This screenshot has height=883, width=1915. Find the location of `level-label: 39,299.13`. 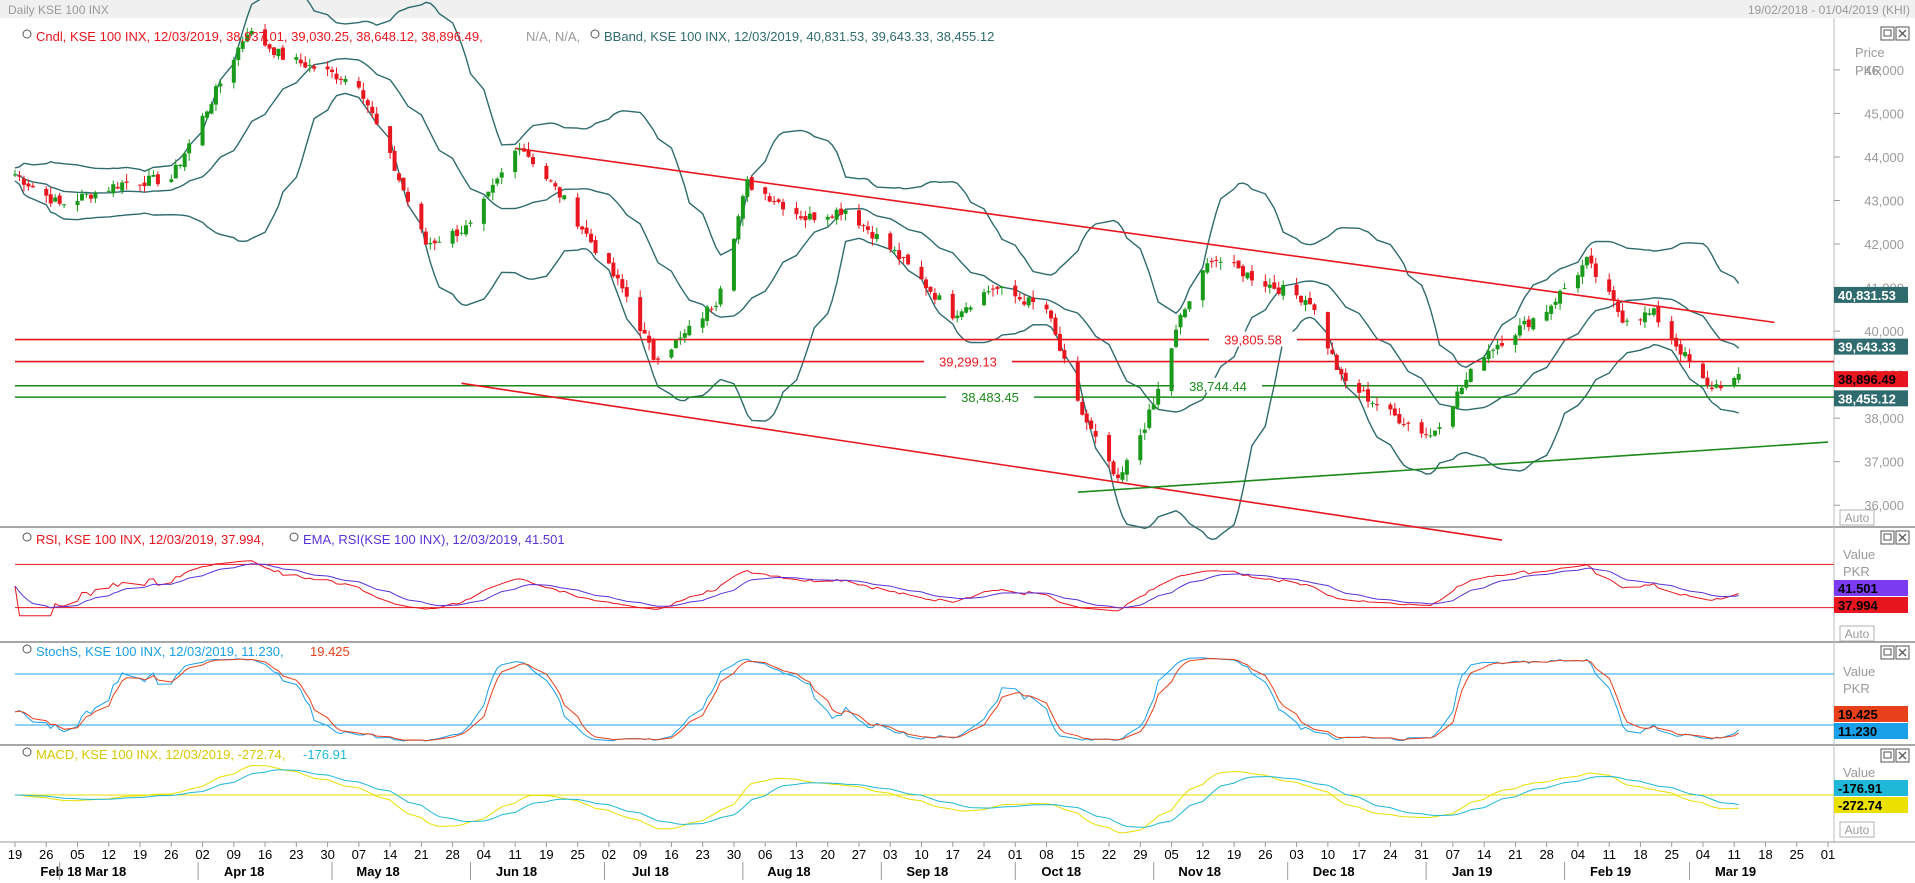

level-label: 39,299.13 is located at coordinates (968, 362).